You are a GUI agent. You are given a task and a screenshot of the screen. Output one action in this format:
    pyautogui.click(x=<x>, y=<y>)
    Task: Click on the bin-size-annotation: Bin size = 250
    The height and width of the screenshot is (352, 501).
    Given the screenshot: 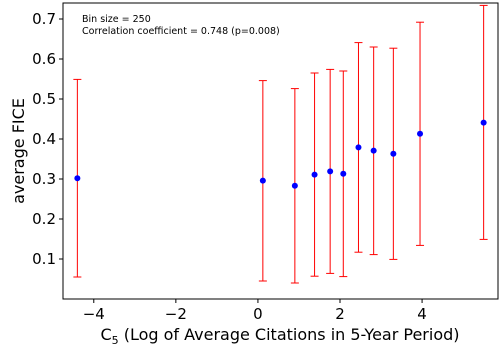 What is the action you would take?
    pyautogui.click(x=116, y=19)
    